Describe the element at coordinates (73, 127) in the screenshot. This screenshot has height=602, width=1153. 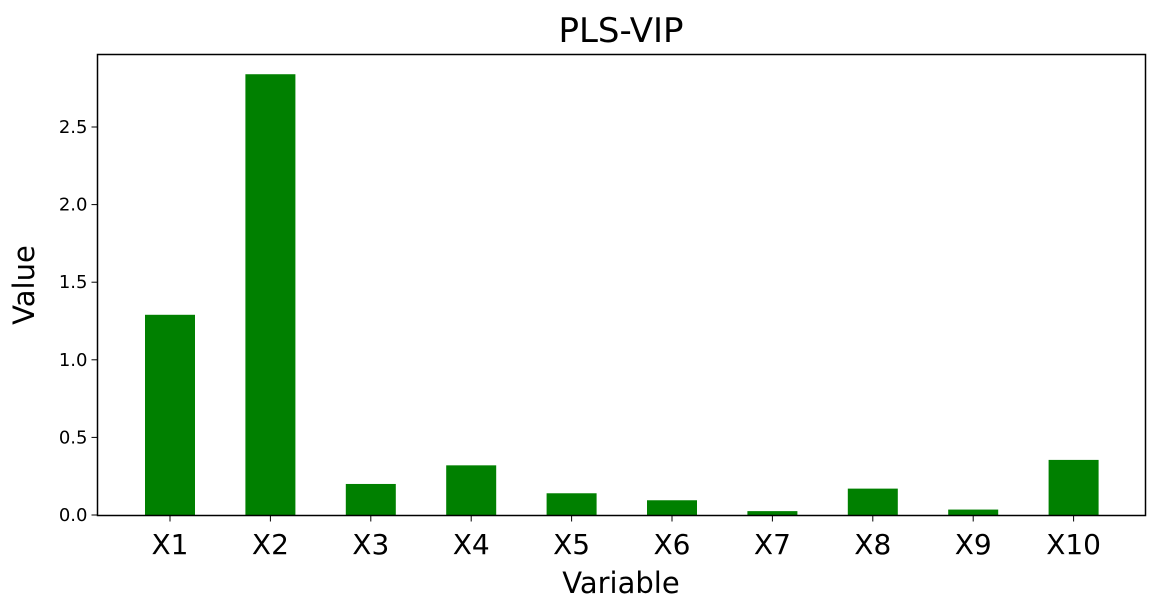
I see `y-tick-label: 2.5` at that location.